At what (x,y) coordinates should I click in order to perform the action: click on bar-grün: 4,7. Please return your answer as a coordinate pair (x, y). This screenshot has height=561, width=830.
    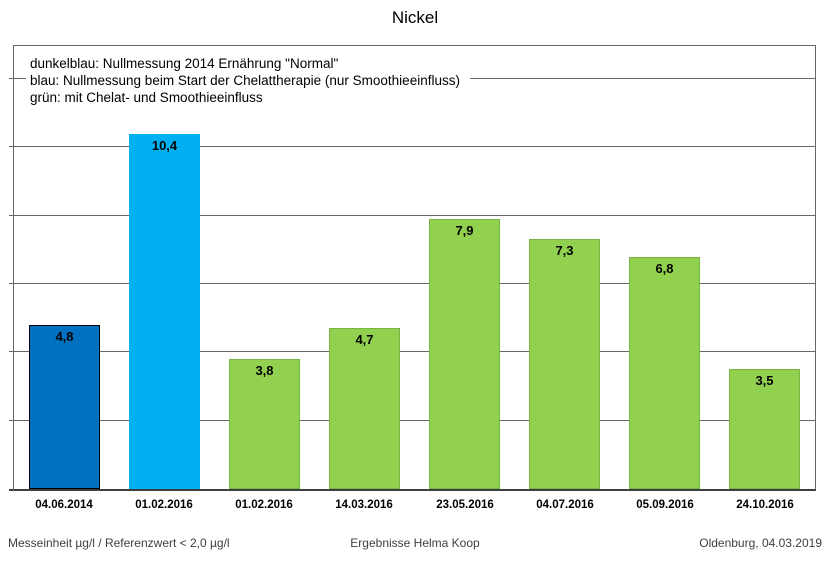
    Looking at the image, I should click on (364, 408).